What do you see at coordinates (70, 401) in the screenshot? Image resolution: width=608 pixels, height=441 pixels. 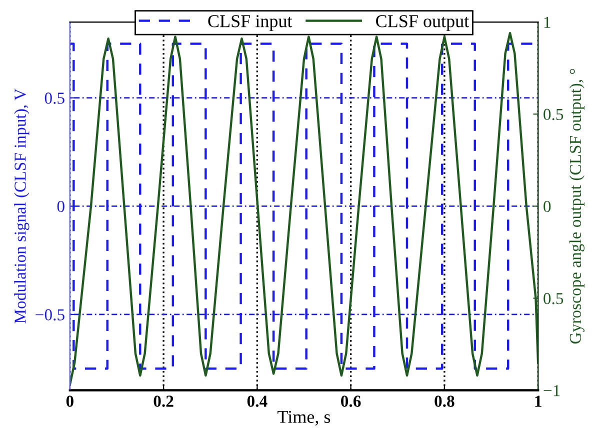 I see `x-tick-label: 0` at bounding box center [70, 401].